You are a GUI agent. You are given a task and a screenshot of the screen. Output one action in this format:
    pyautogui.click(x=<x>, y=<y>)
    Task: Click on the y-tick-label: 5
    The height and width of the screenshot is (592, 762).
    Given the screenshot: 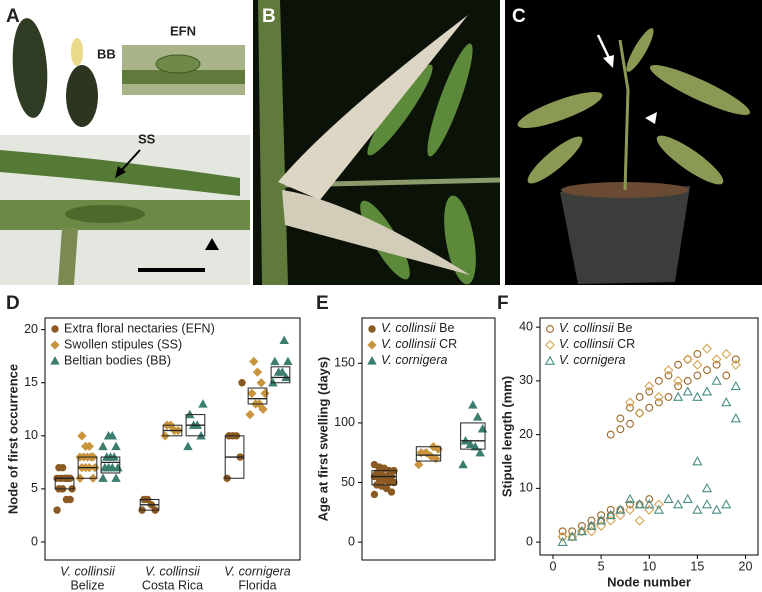 What is the action you would take?
    pyautogui.click(x=34, y=488)
    